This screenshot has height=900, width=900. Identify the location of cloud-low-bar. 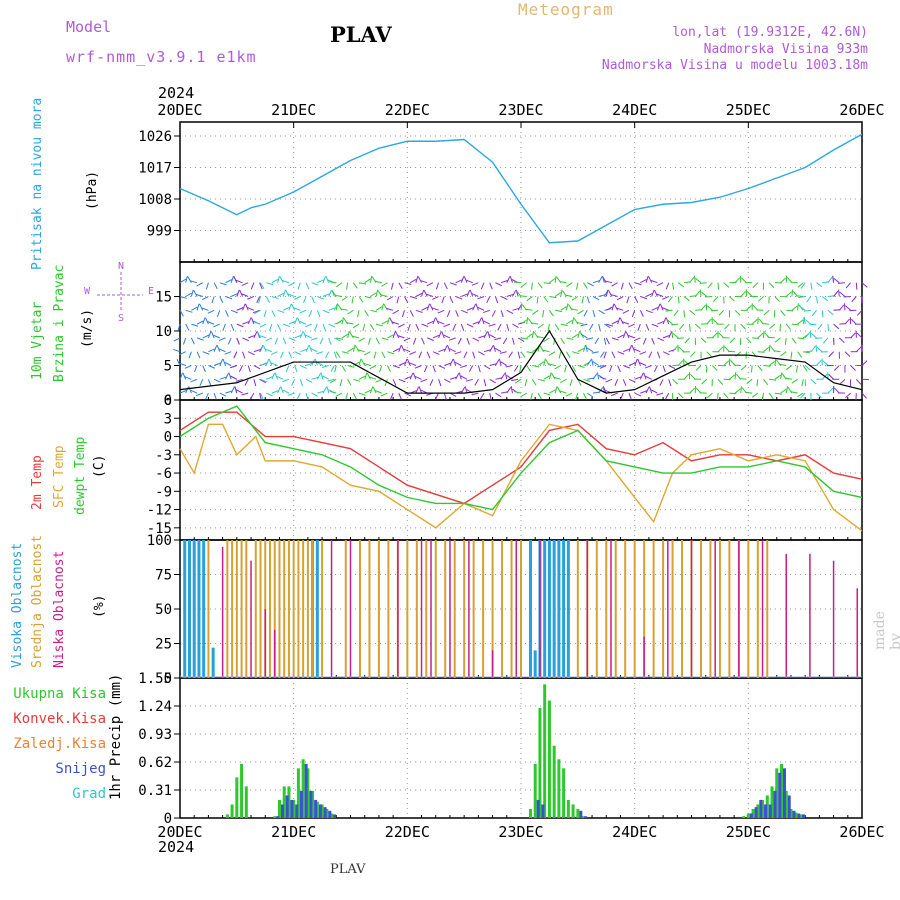
(691, 609).